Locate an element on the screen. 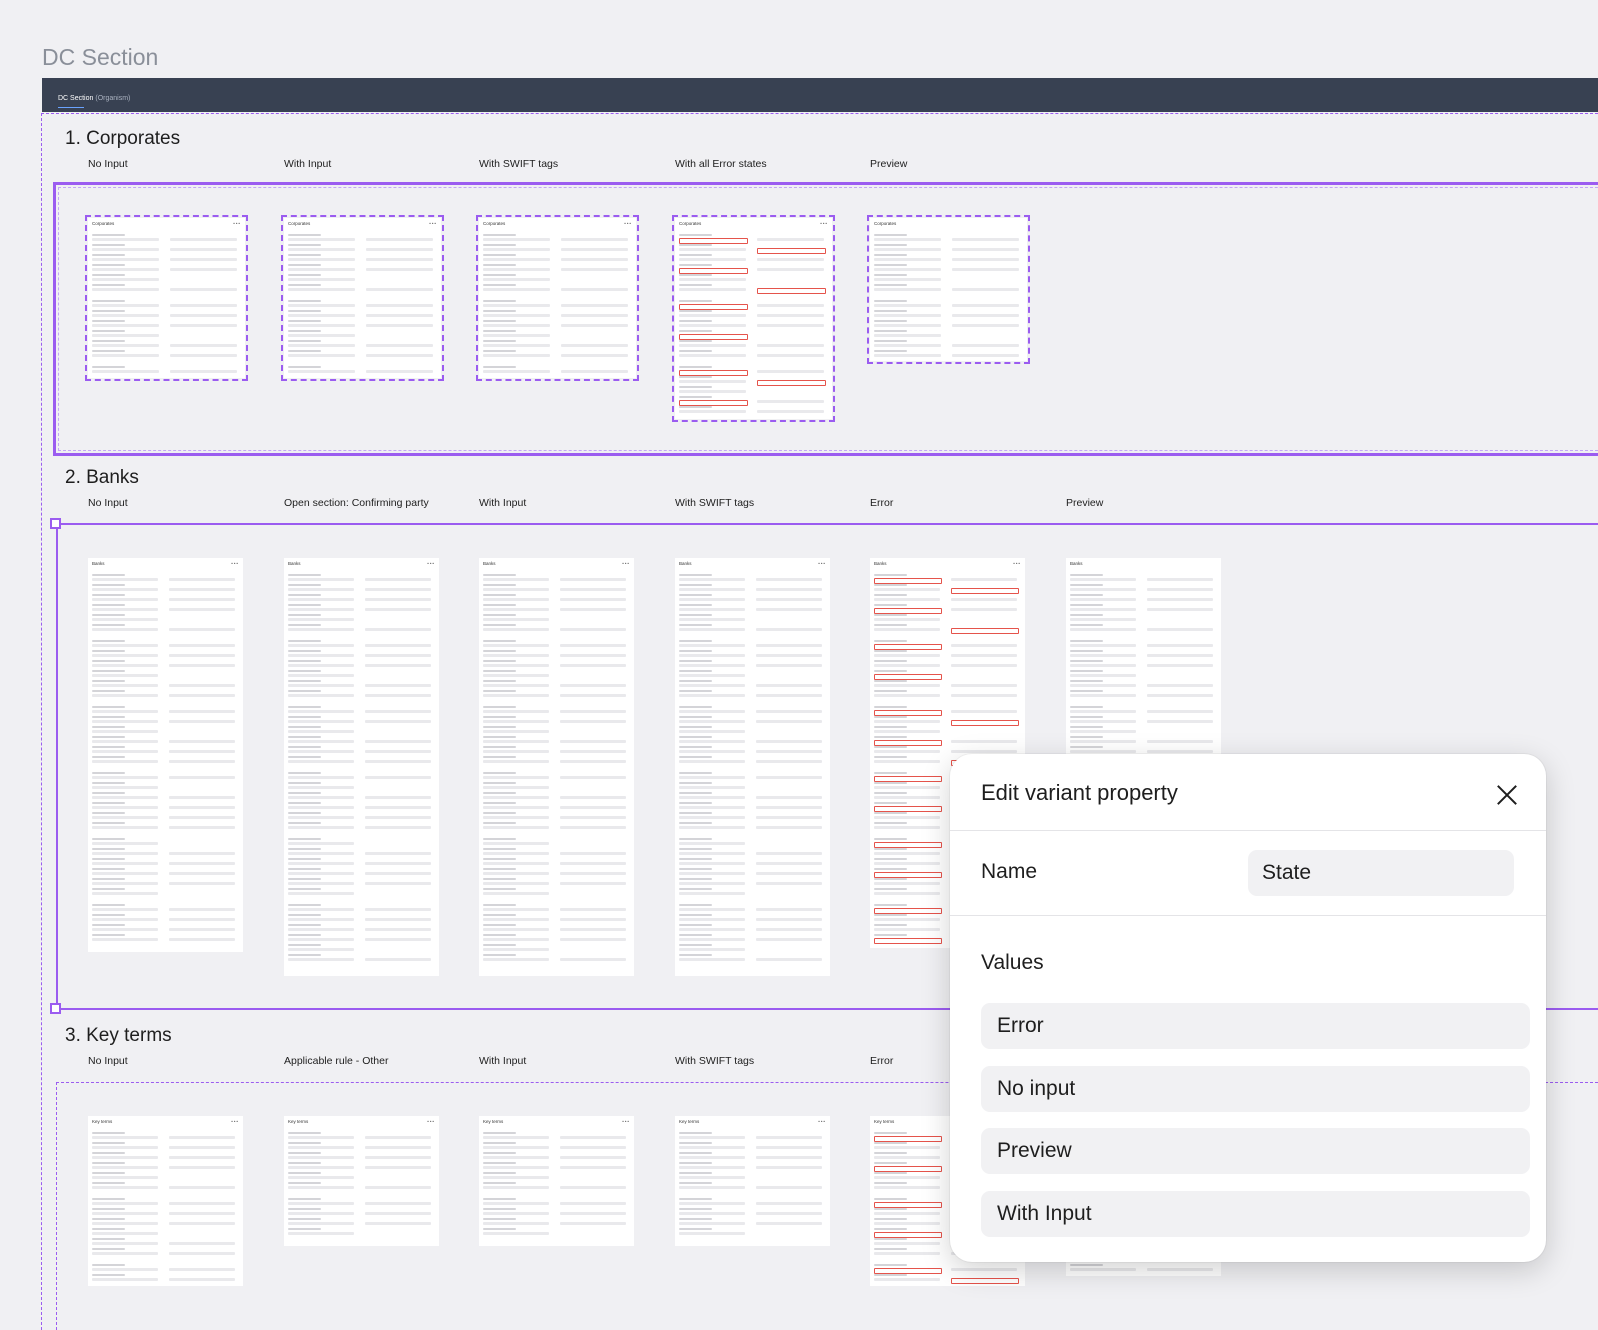  value-item-with-input: With Input is located at coordinates (1255, 1214).